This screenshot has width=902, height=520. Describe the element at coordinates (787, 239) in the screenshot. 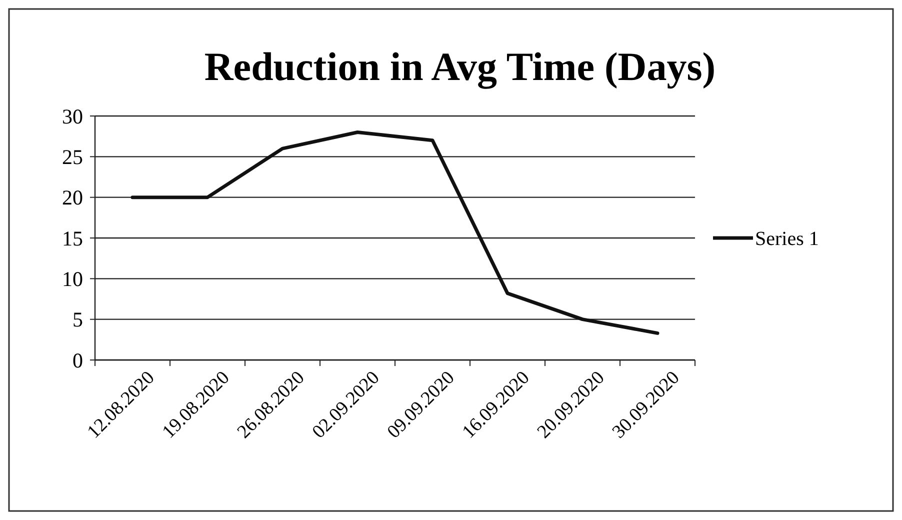

I see `legend-label: Series 1` at that location.